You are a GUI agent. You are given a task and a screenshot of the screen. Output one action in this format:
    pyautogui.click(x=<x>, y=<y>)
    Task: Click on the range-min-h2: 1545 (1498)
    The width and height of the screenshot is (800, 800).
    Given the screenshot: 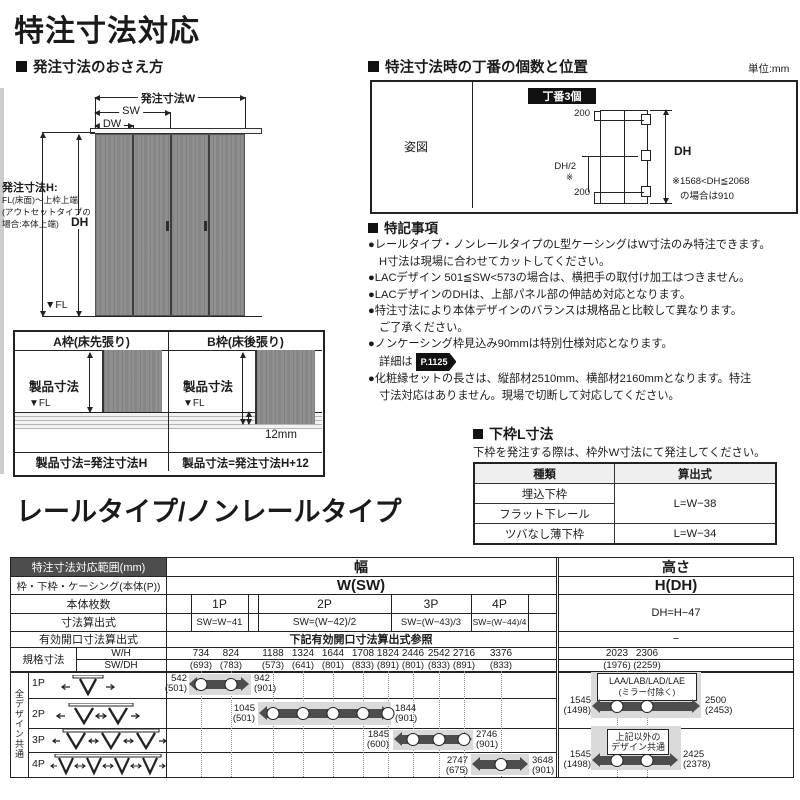 What is the action you would take?
    pyautogui.click(x=577, y=759)
    